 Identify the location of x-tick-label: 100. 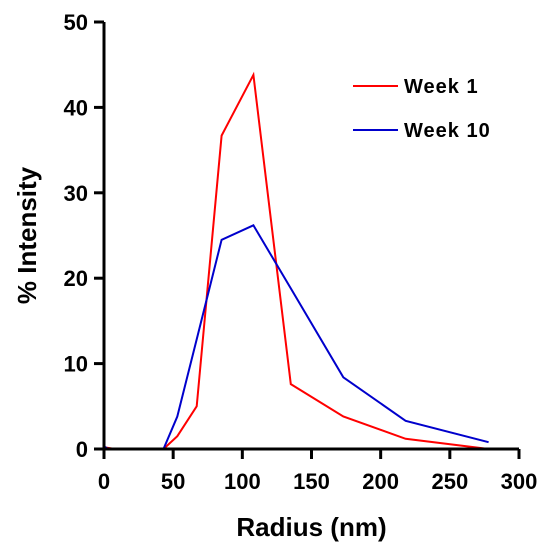
(242, 481).